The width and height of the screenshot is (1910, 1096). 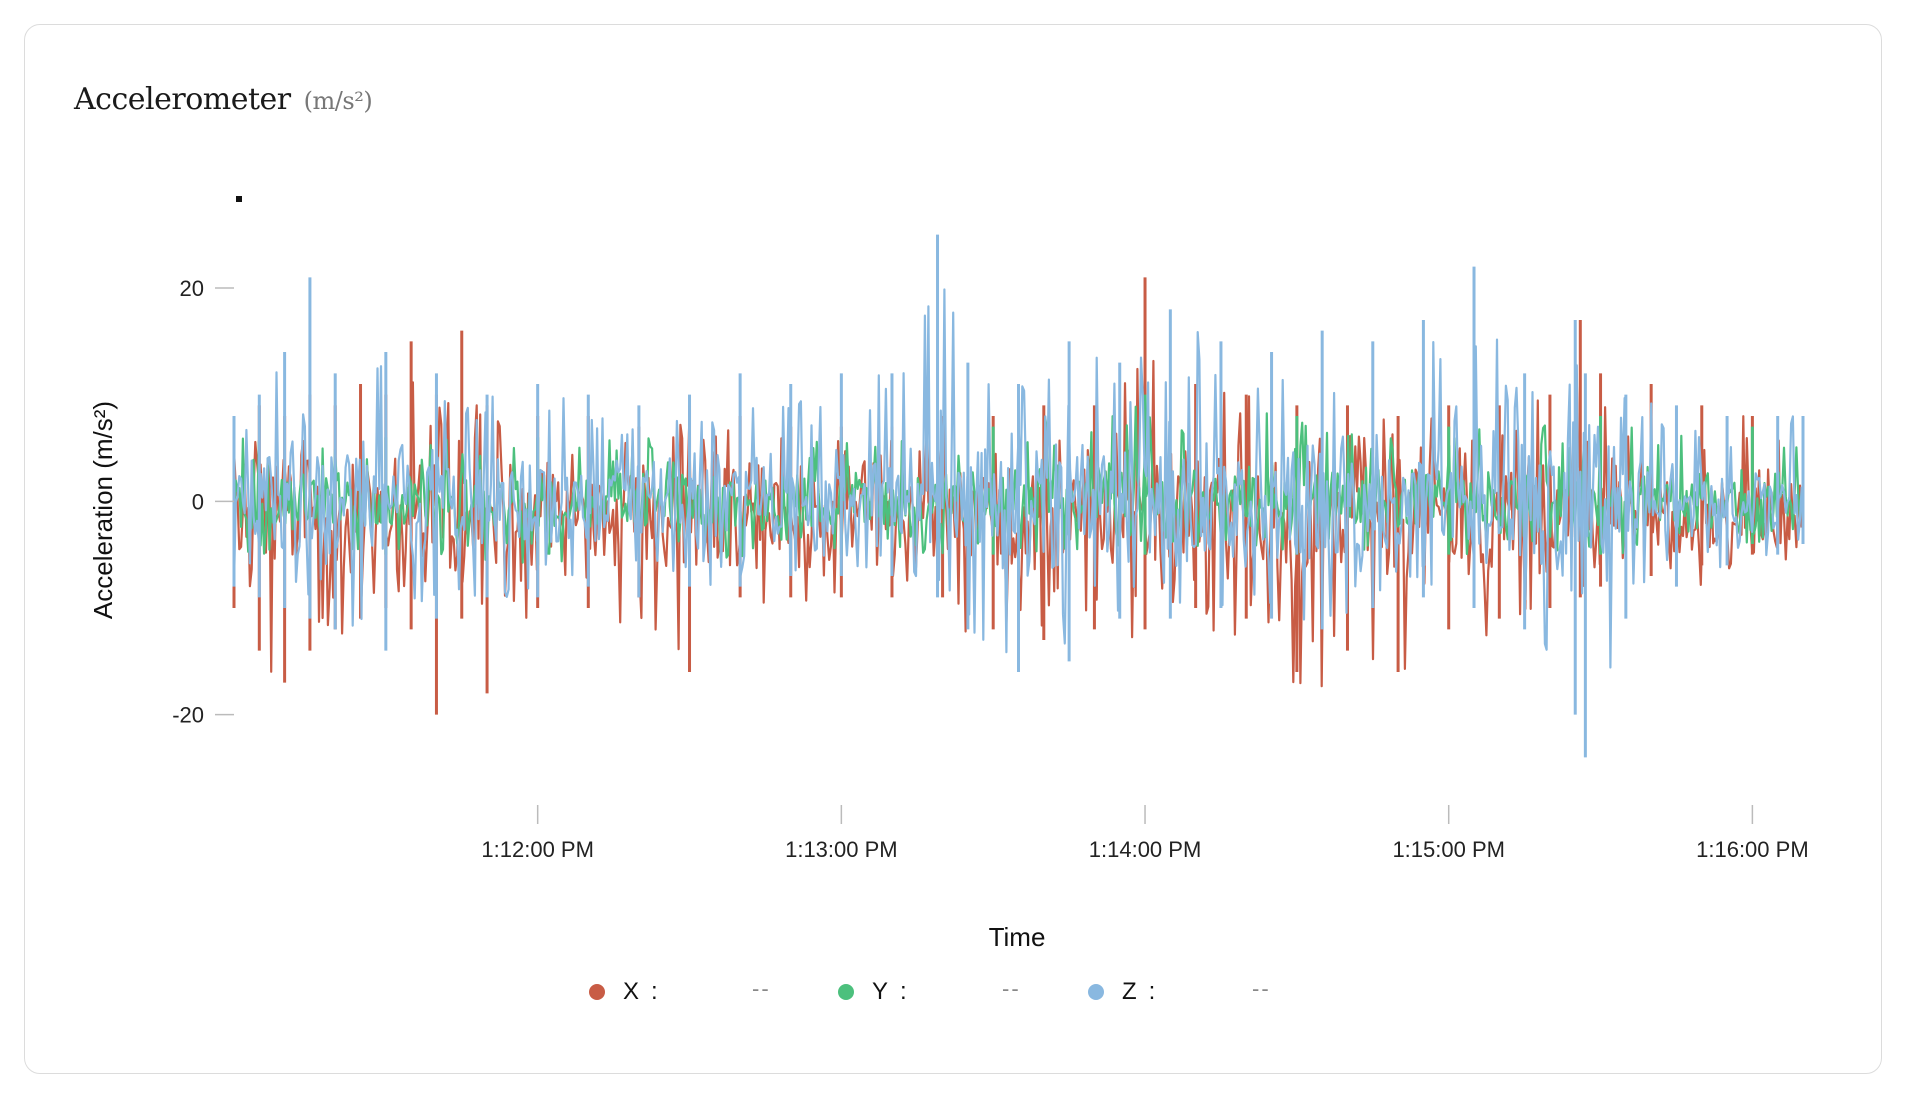 I want to click on legend-dot-x, so click(x=597, y=992).